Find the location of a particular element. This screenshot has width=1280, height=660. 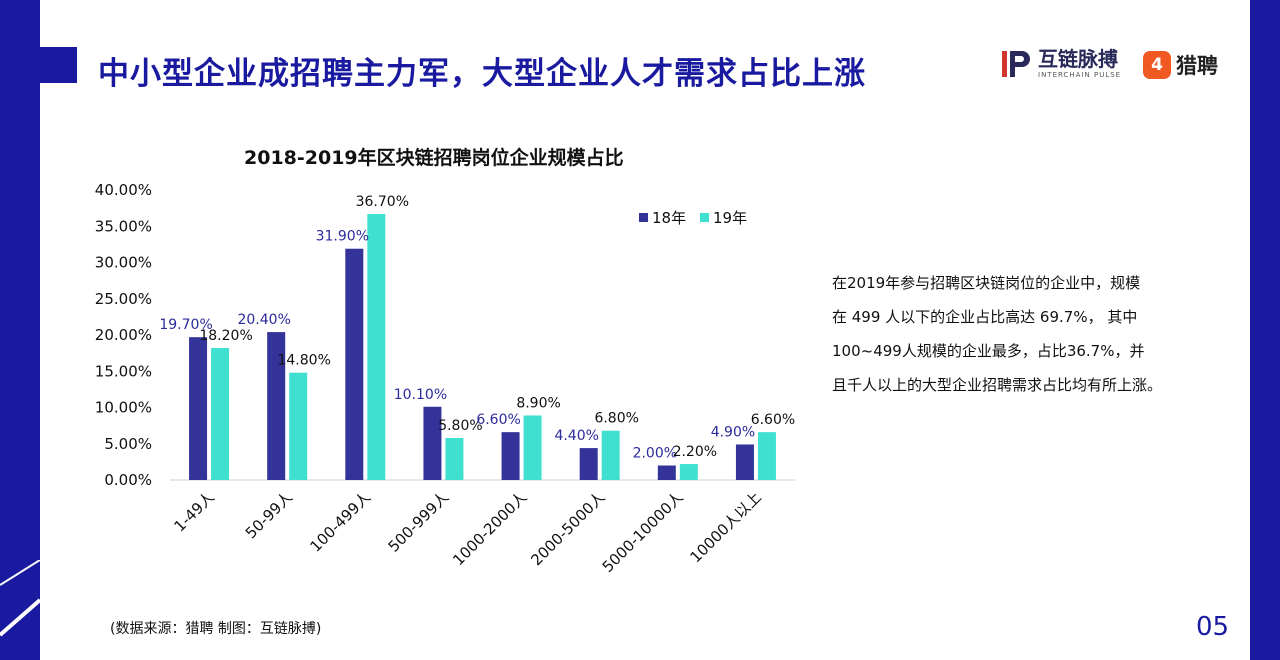

x-tick-label: 1000-2000人 is located at coordinates (489, 528).